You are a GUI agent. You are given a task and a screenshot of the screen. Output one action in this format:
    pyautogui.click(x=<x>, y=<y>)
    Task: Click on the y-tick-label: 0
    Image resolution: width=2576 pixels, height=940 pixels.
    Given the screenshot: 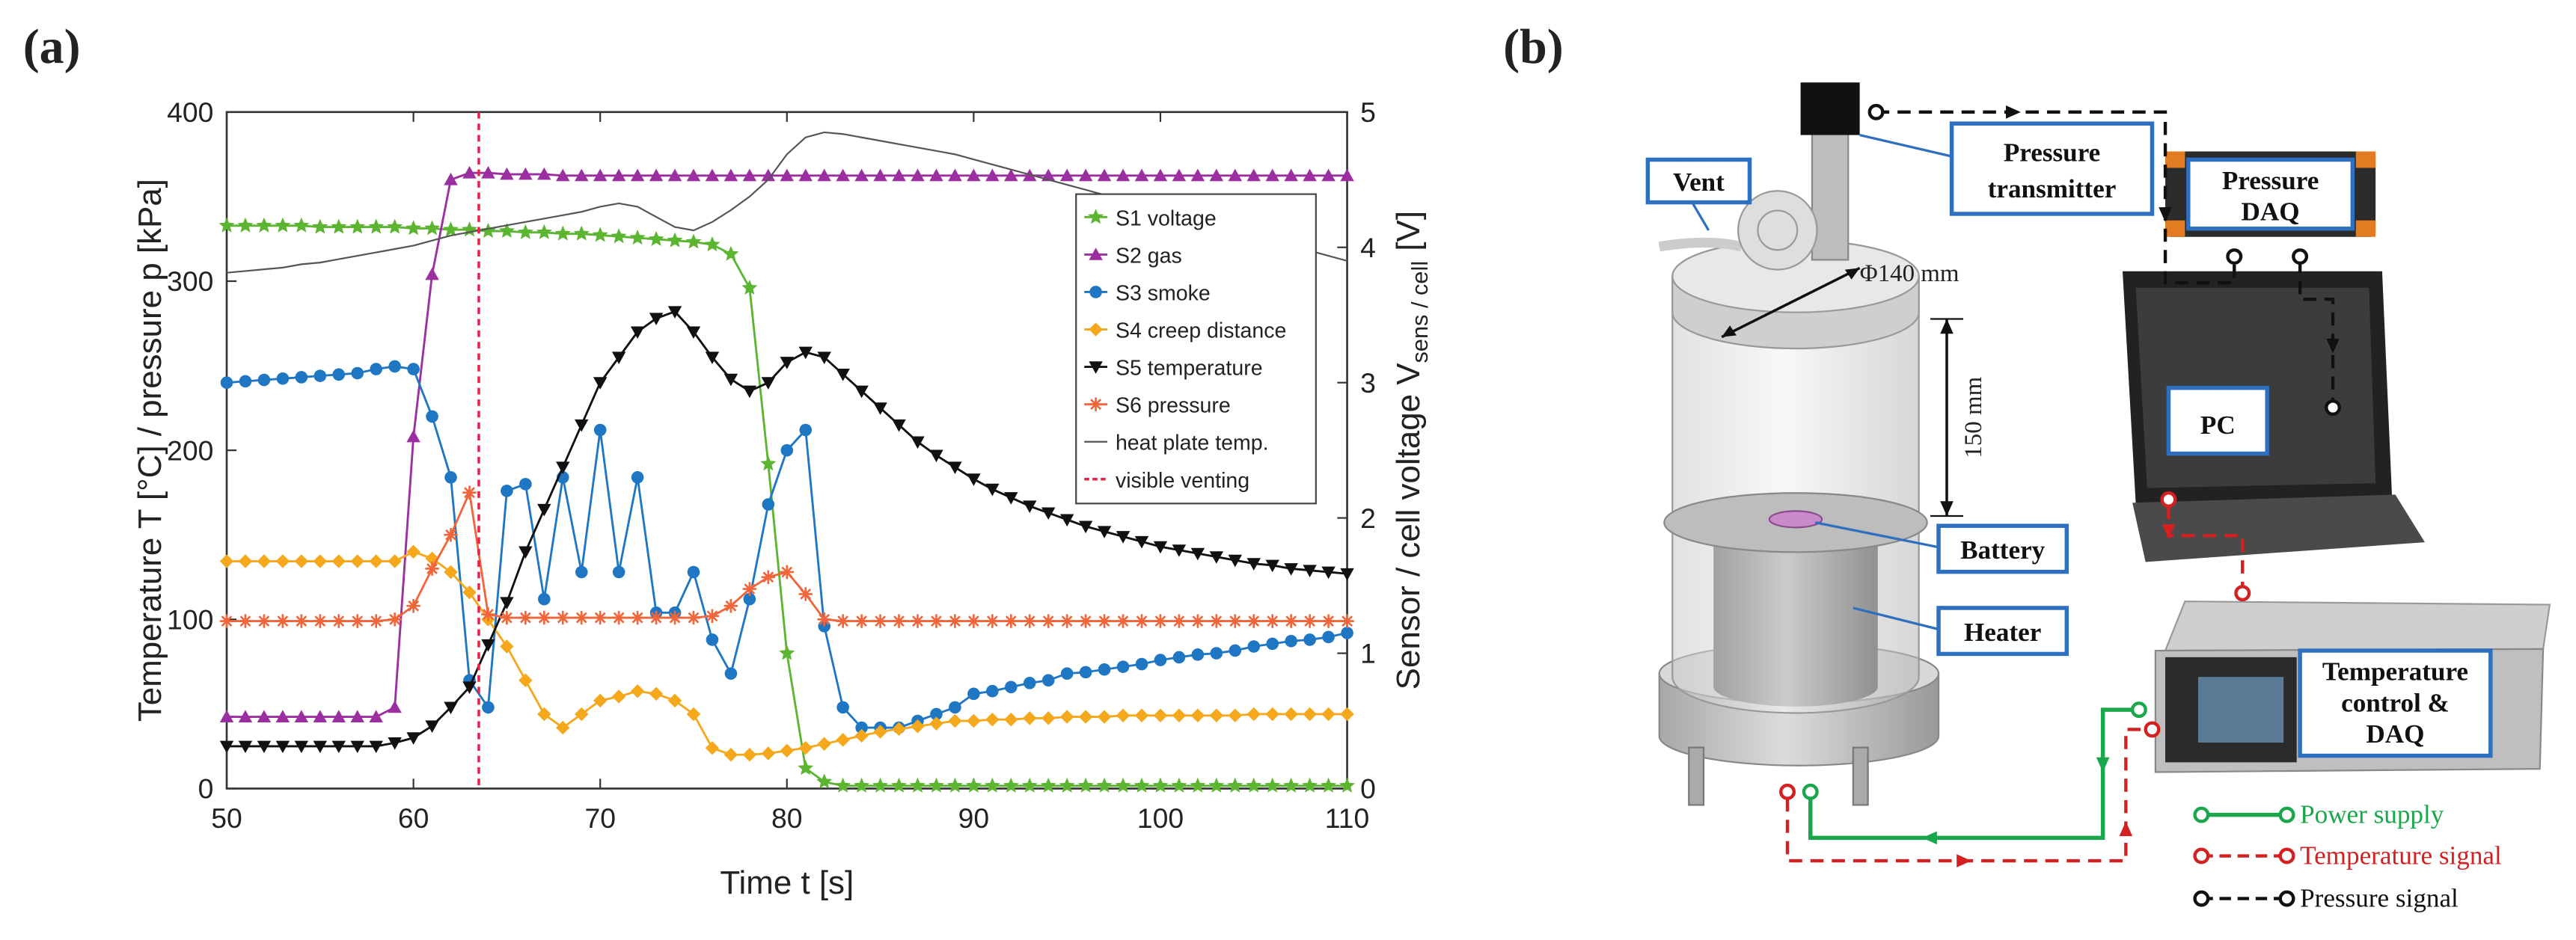 What is the action you would take?
    pyautogui.click(x=206, y=789)
    